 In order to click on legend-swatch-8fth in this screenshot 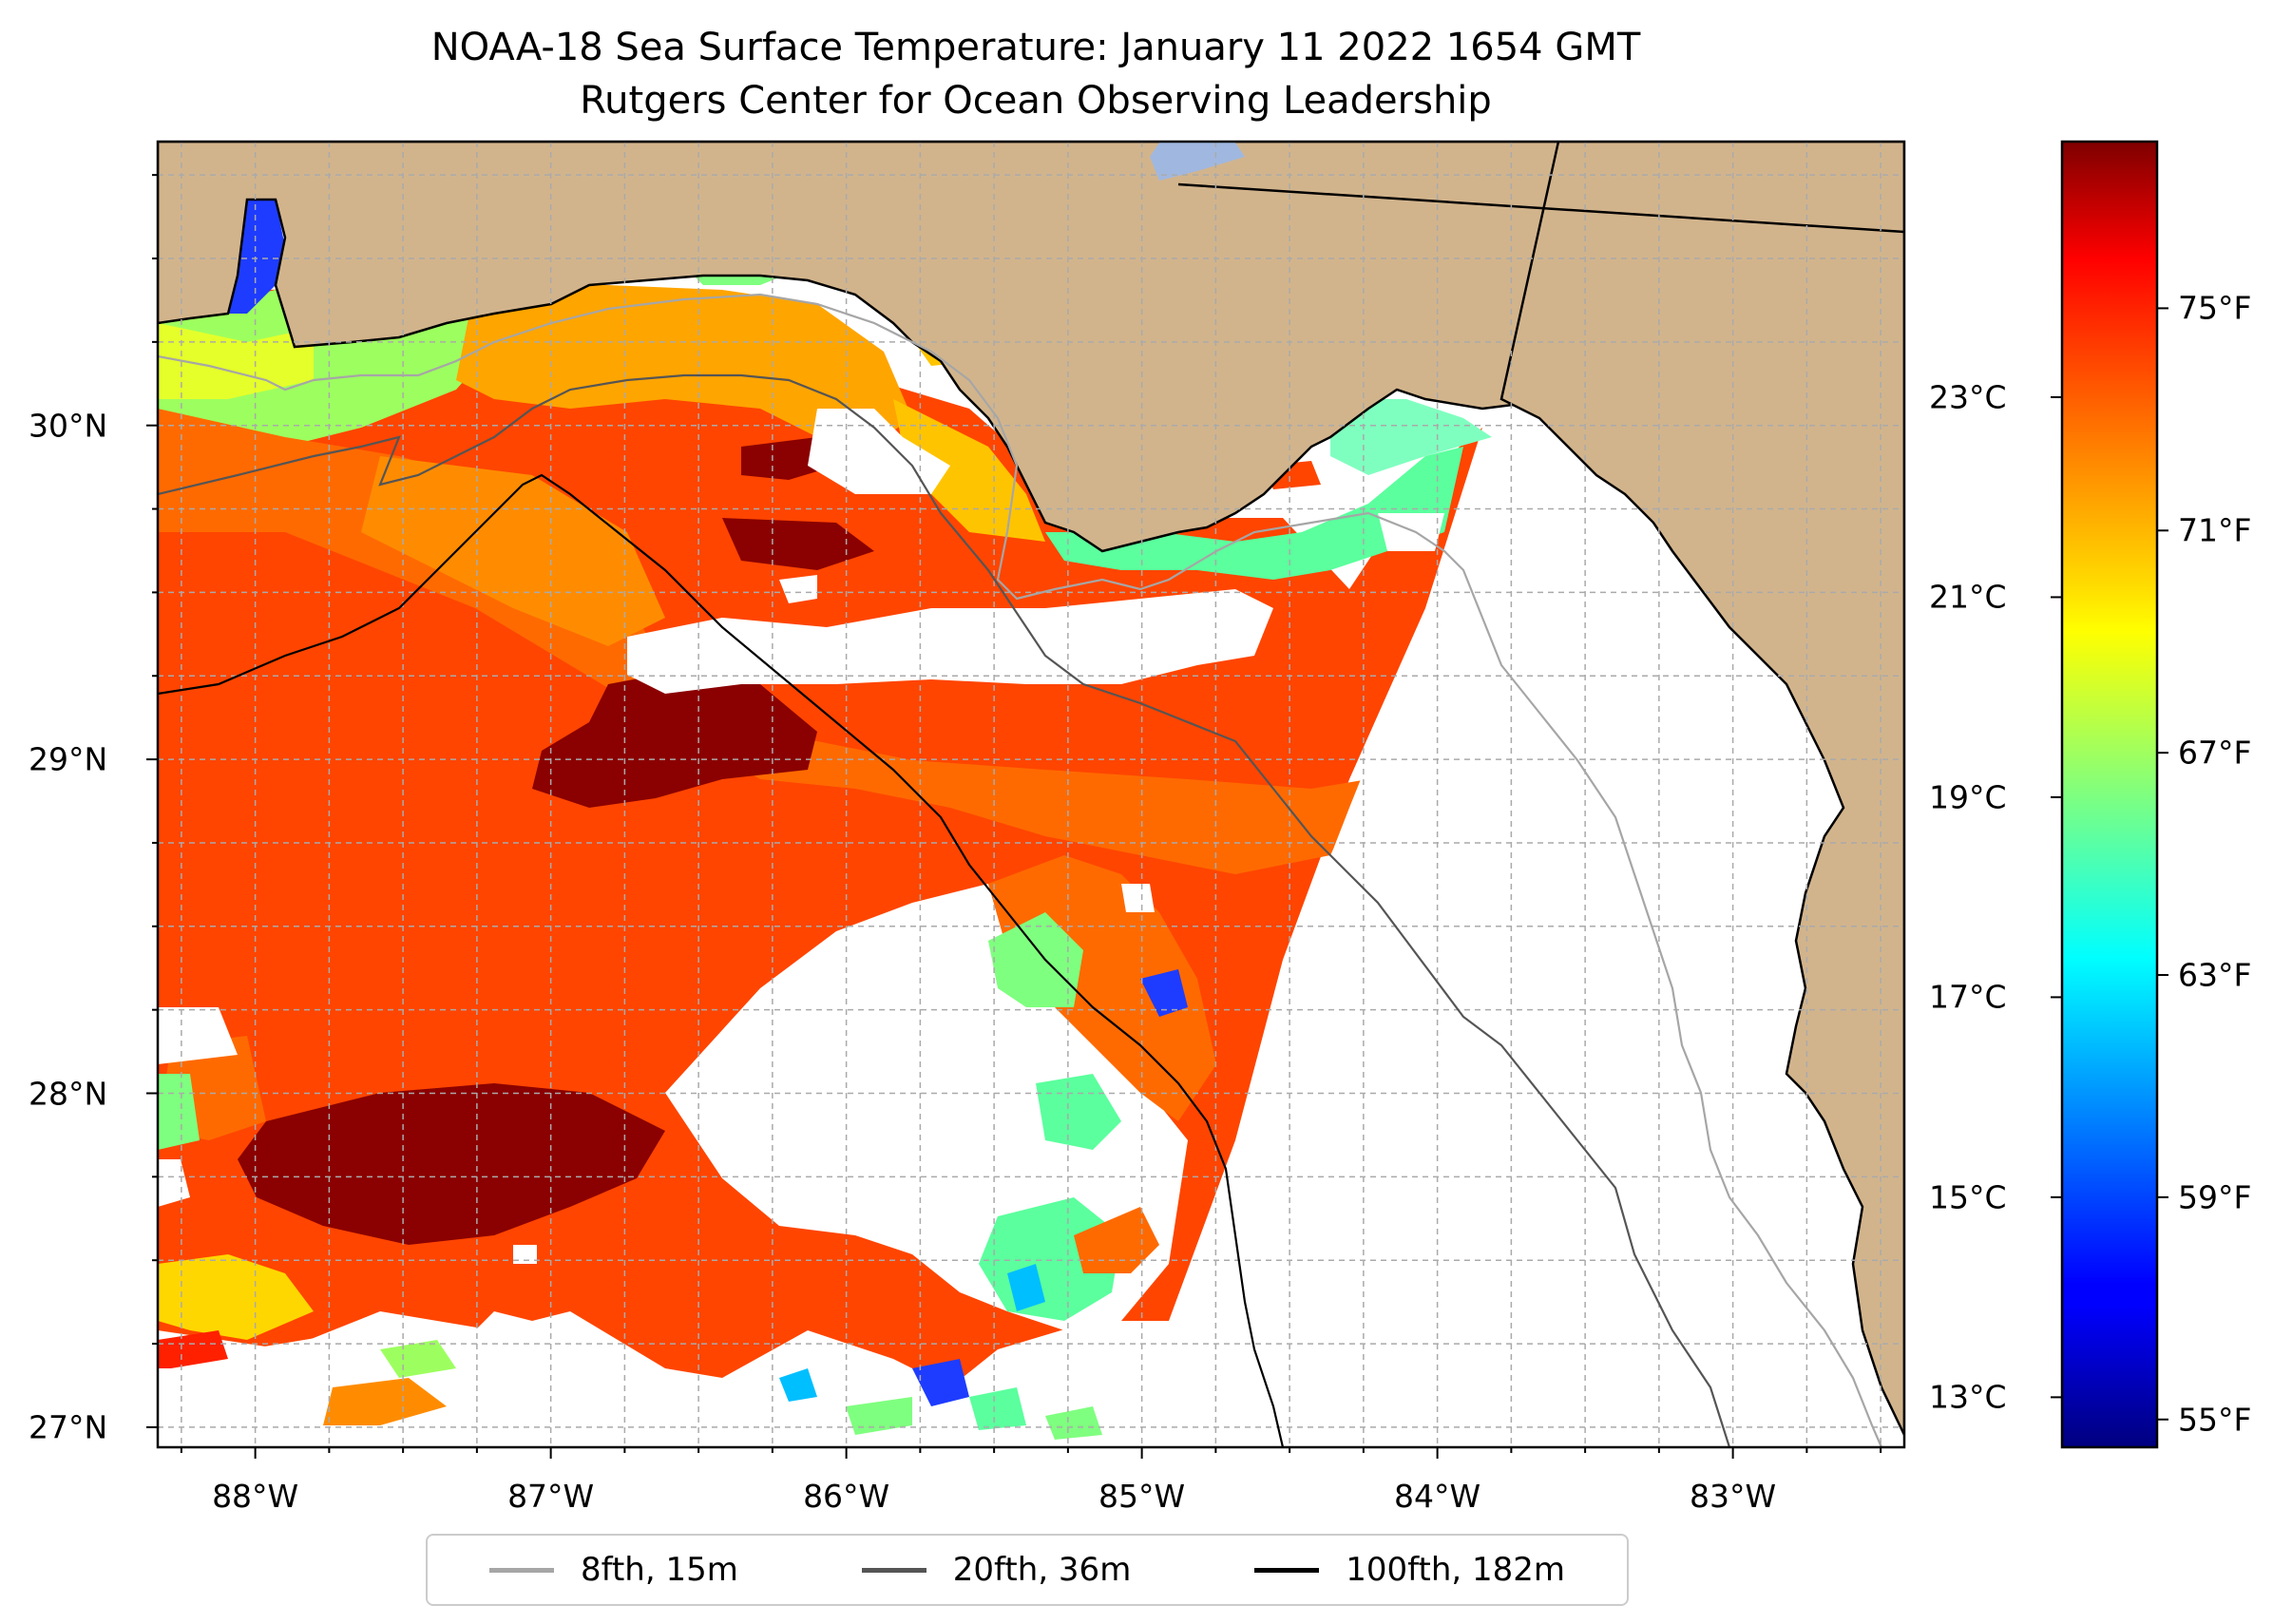, I will do `click(521, 1570)`.